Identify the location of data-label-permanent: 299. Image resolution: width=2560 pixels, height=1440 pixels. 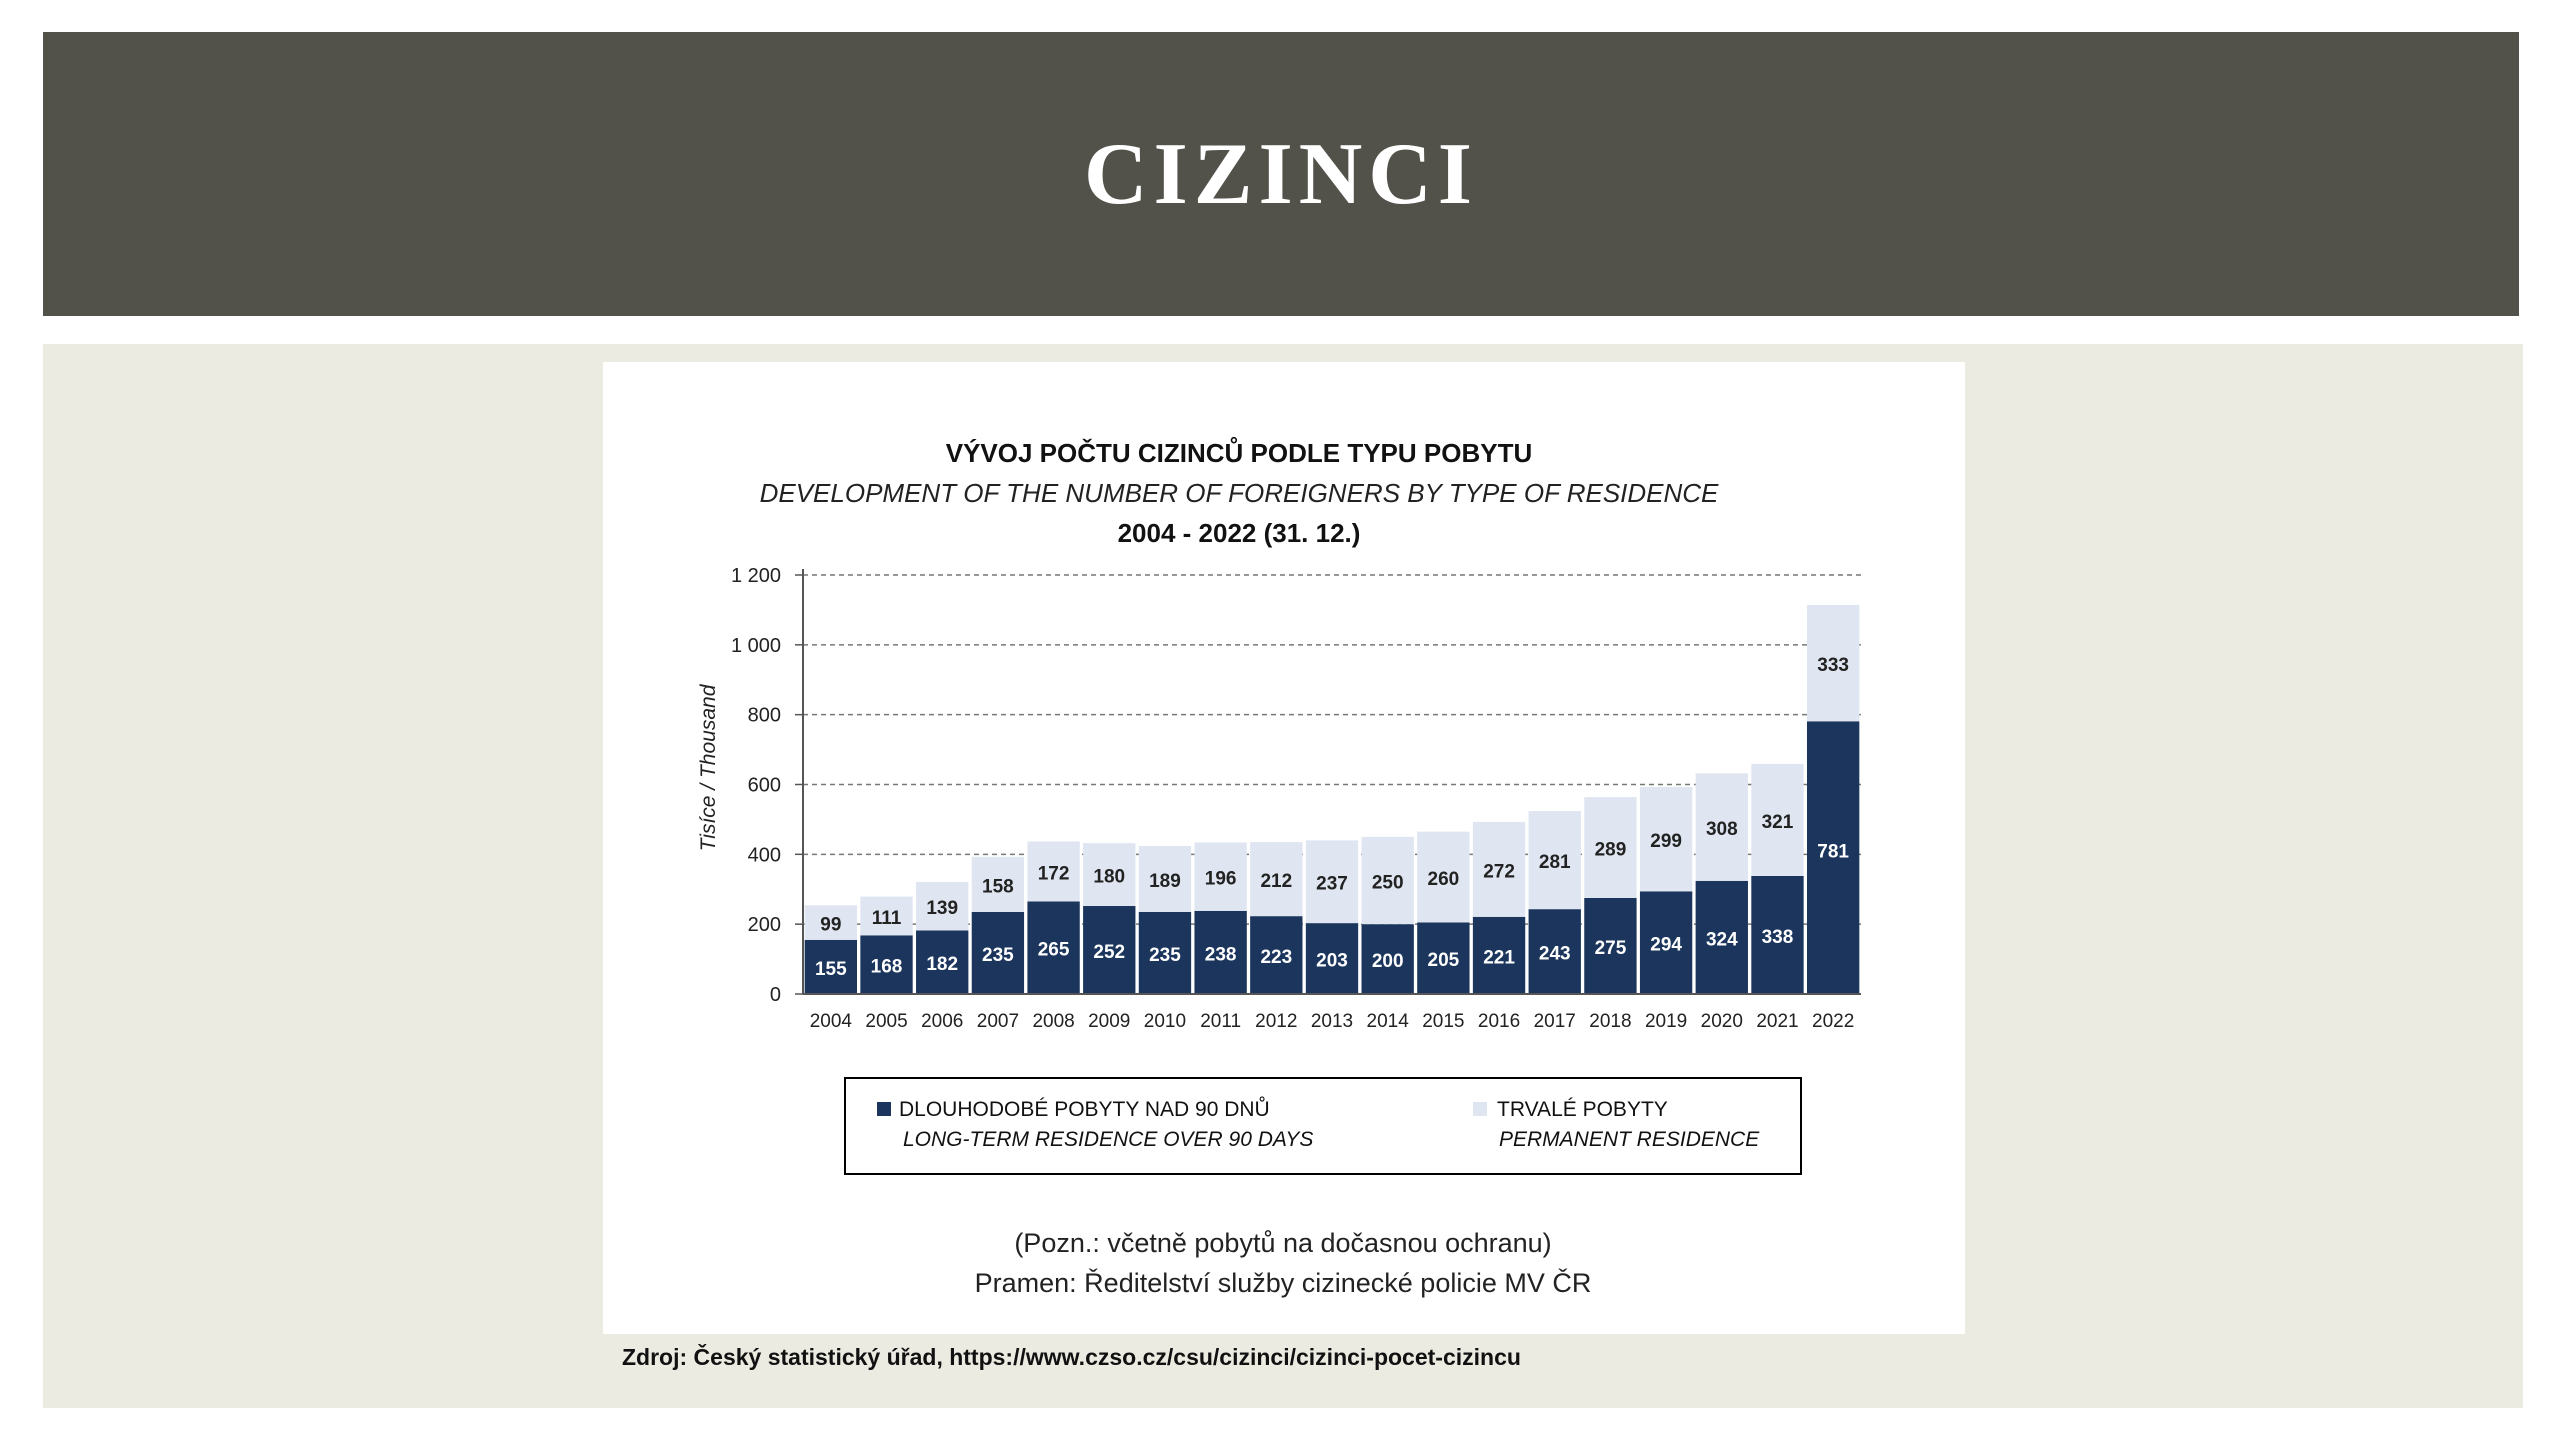
(1666, 841).